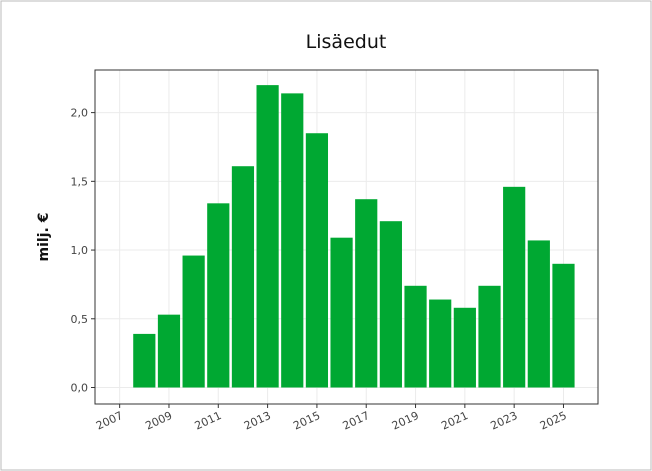  What do you see at coordinates (80, 319) in the screenshot?
I see `y-tick-label: 0,5` at bounding box center [80, 319].